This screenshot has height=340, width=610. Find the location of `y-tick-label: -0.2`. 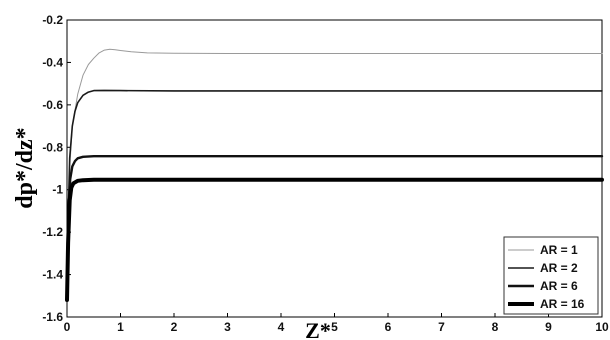

y-tick-label: -0.2 is located at coordinates (52, 20).